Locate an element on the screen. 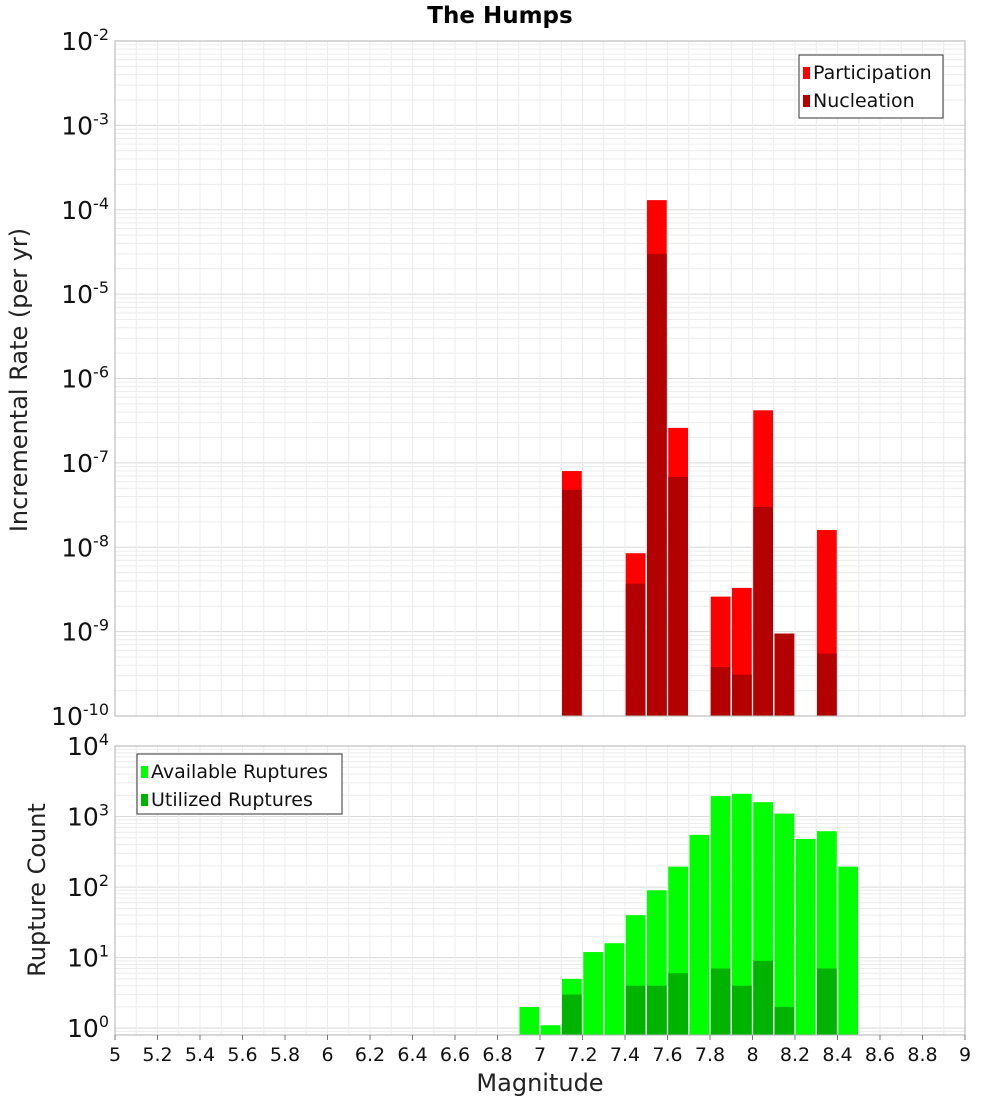 This screenshot has height=1100, width=1000. x-tick-label: 5.6 is located at coordinates (242, 1055).